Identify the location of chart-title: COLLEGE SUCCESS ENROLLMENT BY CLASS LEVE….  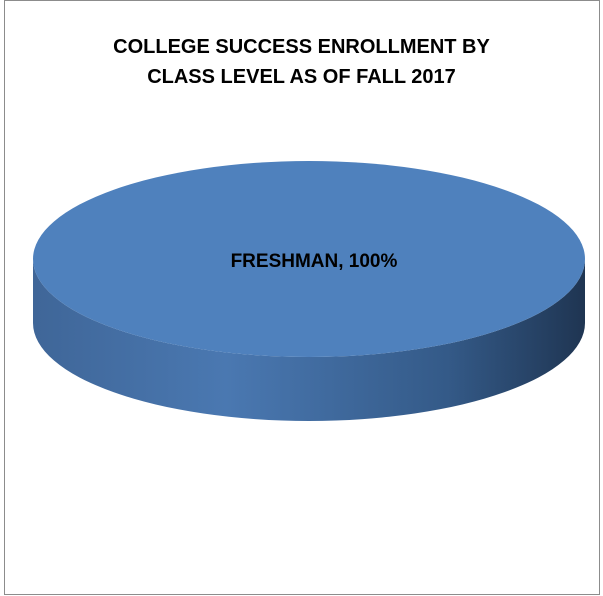
(301, 62).